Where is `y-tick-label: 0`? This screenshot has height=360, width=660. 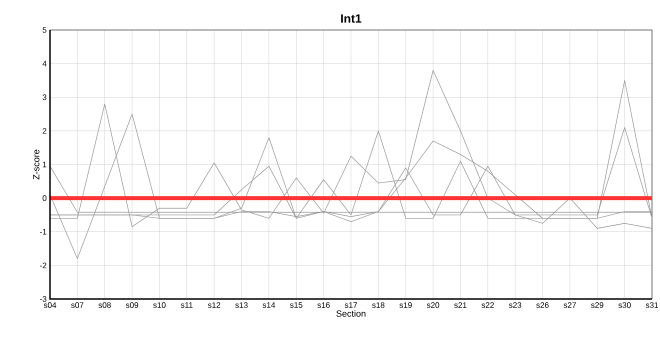
y-tick-label: 0 is located at coordinates (44, 198).